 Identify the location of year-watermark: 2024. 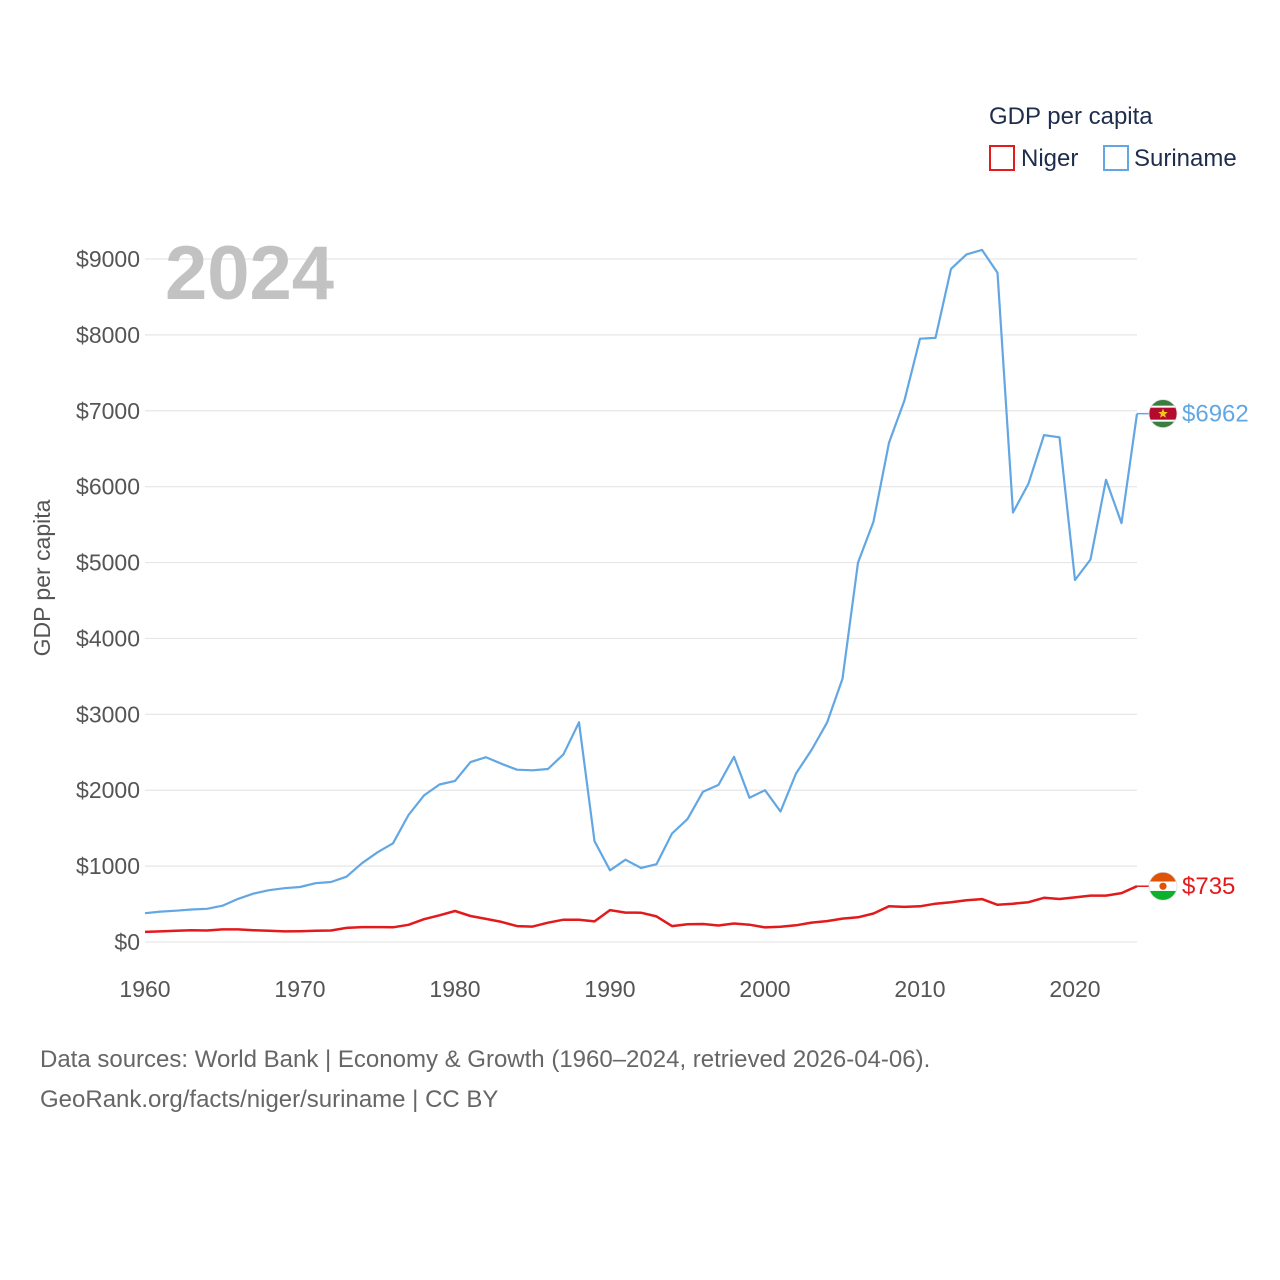
(249, 273).